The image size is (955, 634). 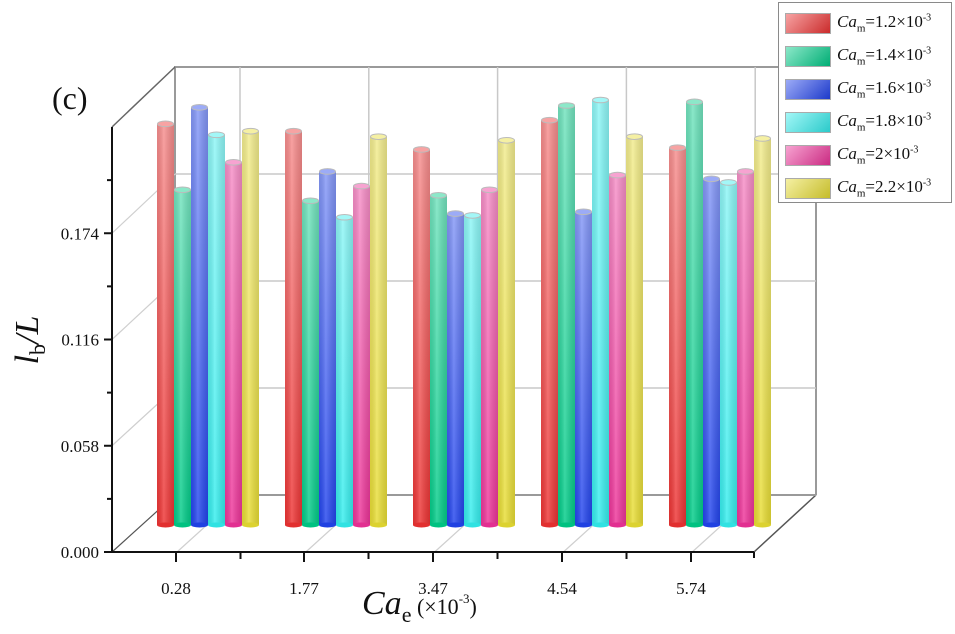 I want to click on legend-item: Cam=1.2×10-3, so click(x=858, y=23).